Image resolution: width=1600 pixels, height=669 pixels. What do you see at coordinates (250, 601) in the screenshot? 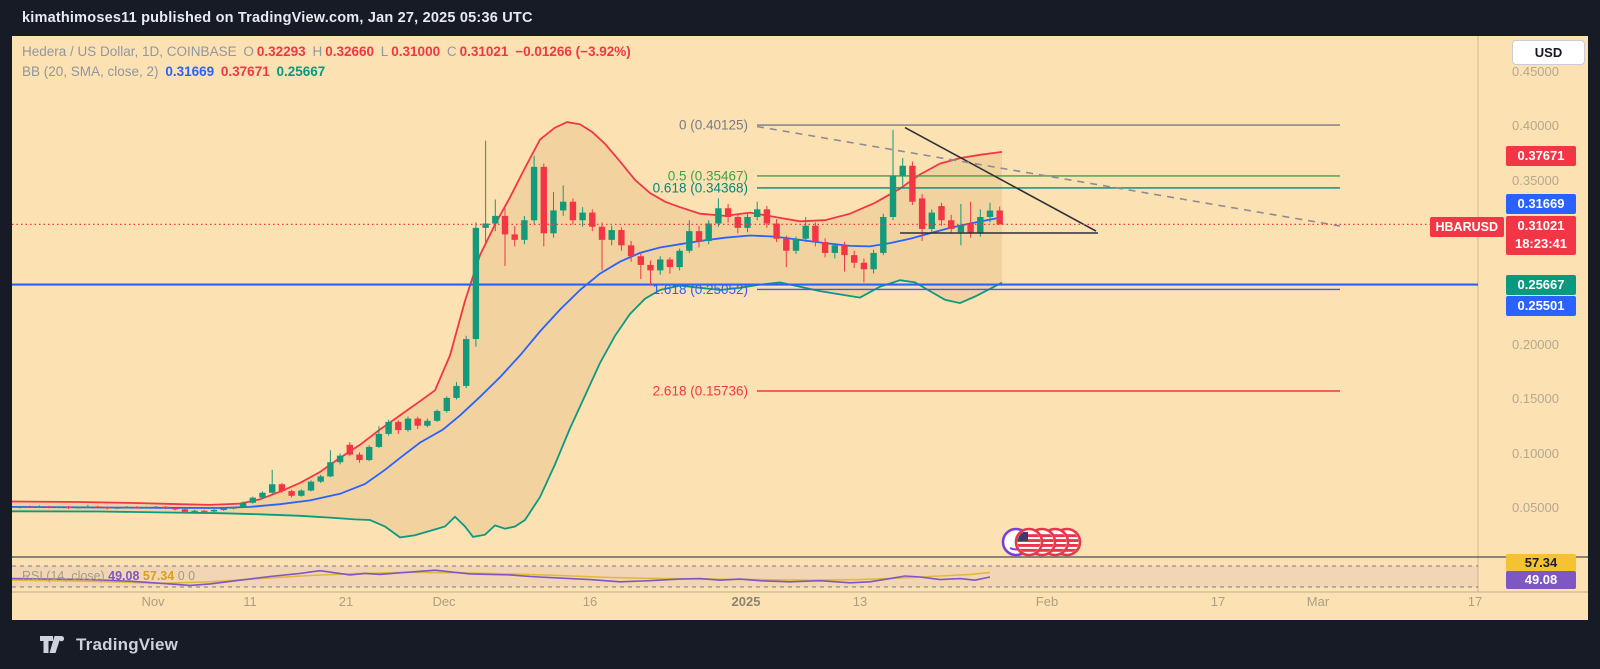
I see `time-axis-label: 11` at bounding box center [250, 601].